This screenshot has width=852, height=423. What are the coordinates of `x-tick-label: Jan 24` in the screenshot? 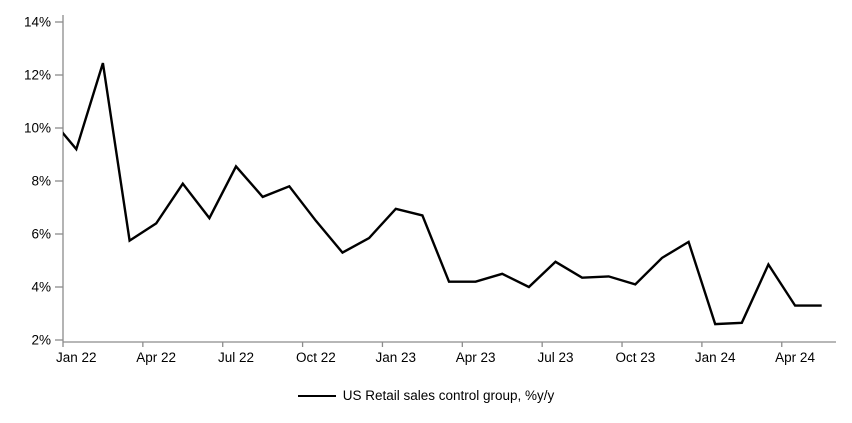 It's located at (715, 357).